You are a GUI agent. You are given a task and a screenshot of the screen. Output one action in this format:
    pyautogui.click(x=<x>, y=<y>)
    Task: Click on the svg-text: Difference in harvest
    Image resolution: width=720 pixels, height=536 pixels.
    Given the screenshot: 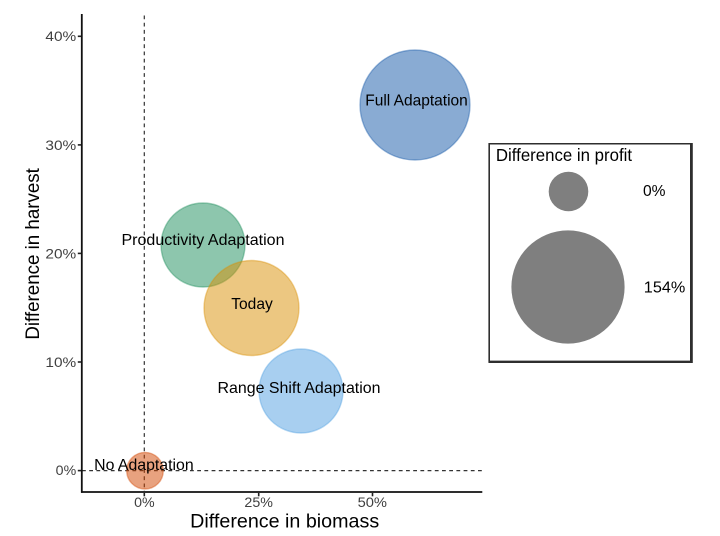 What is the action you would take?
    pyautogui.click(x=33, y=254)
    